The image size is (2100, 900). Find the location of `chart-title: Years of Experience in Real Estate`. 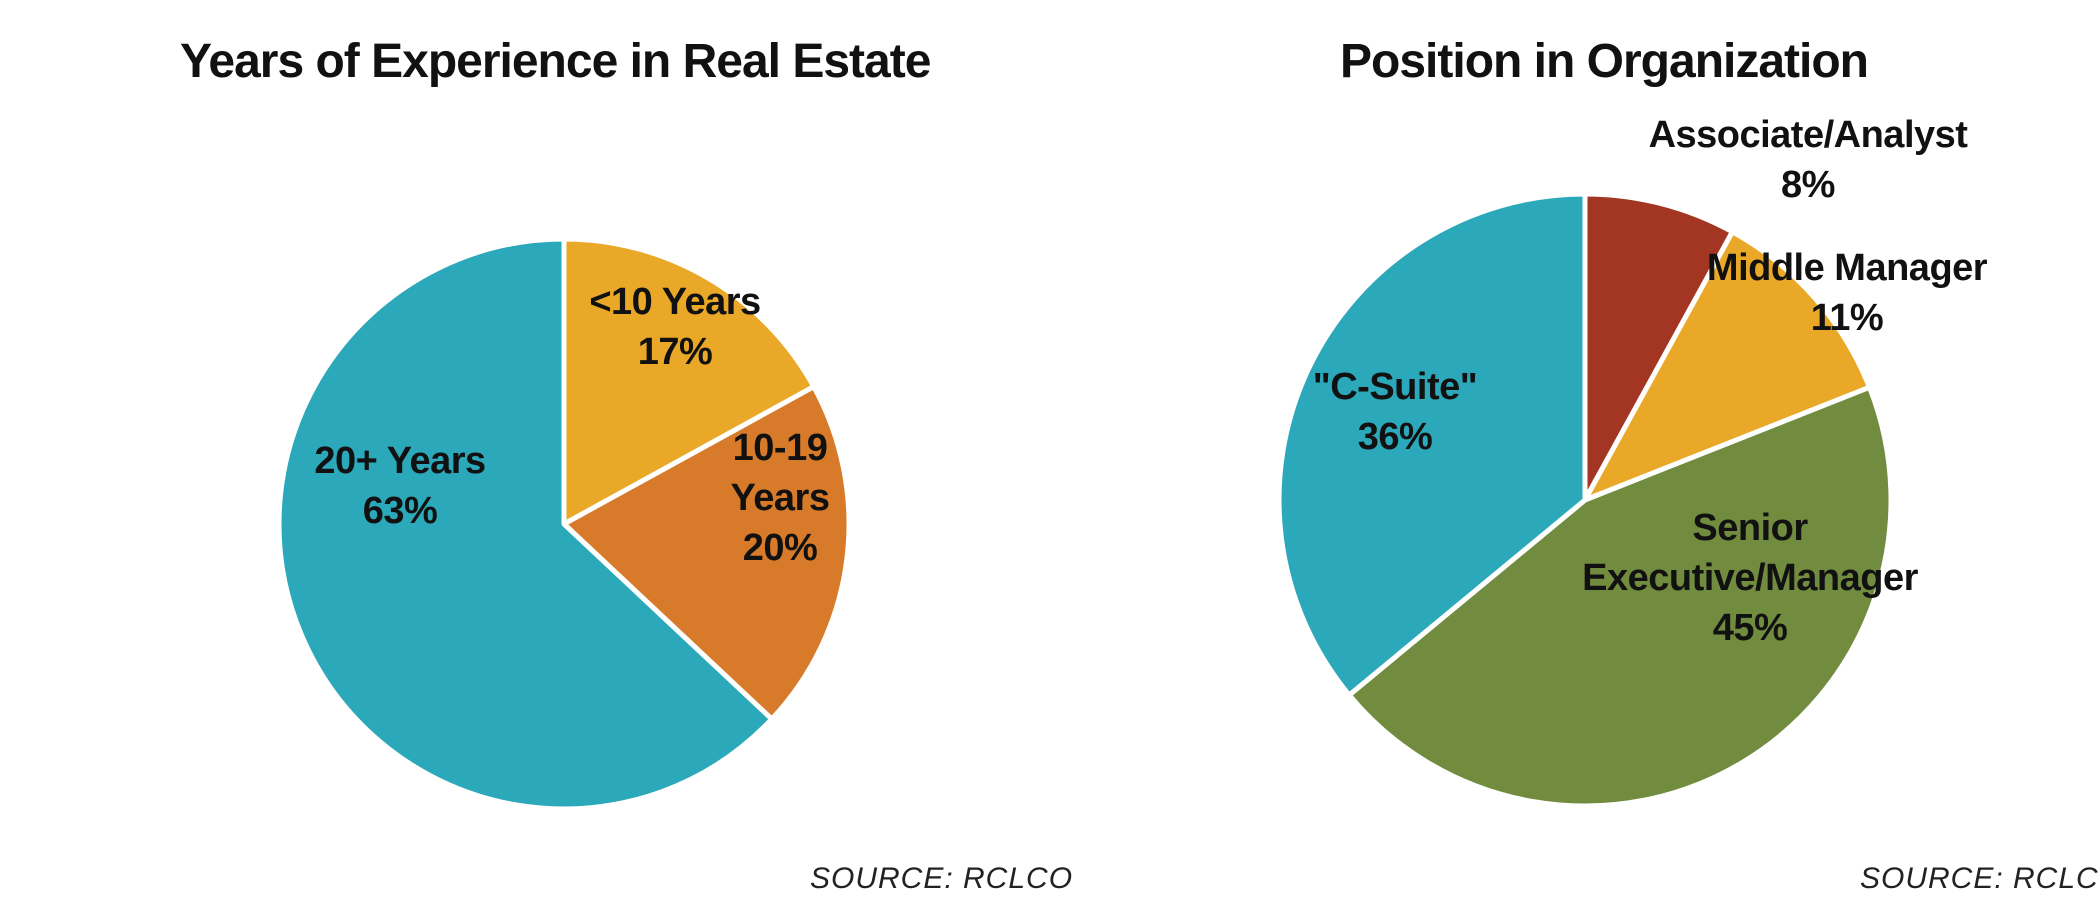

chart-title: Years of Experience in Real Estate is located at coordinates (555, 61).